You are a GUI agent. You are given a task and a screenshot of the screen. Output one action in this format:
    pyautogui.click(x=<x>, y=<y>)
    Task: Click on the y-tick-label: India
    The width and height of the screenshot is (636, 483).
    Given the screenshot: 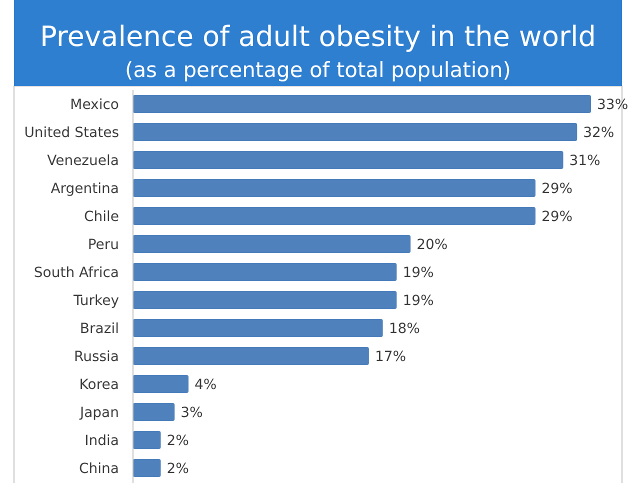 What is the action you would take?
    pyautogui.click(x=101, y=440)
    